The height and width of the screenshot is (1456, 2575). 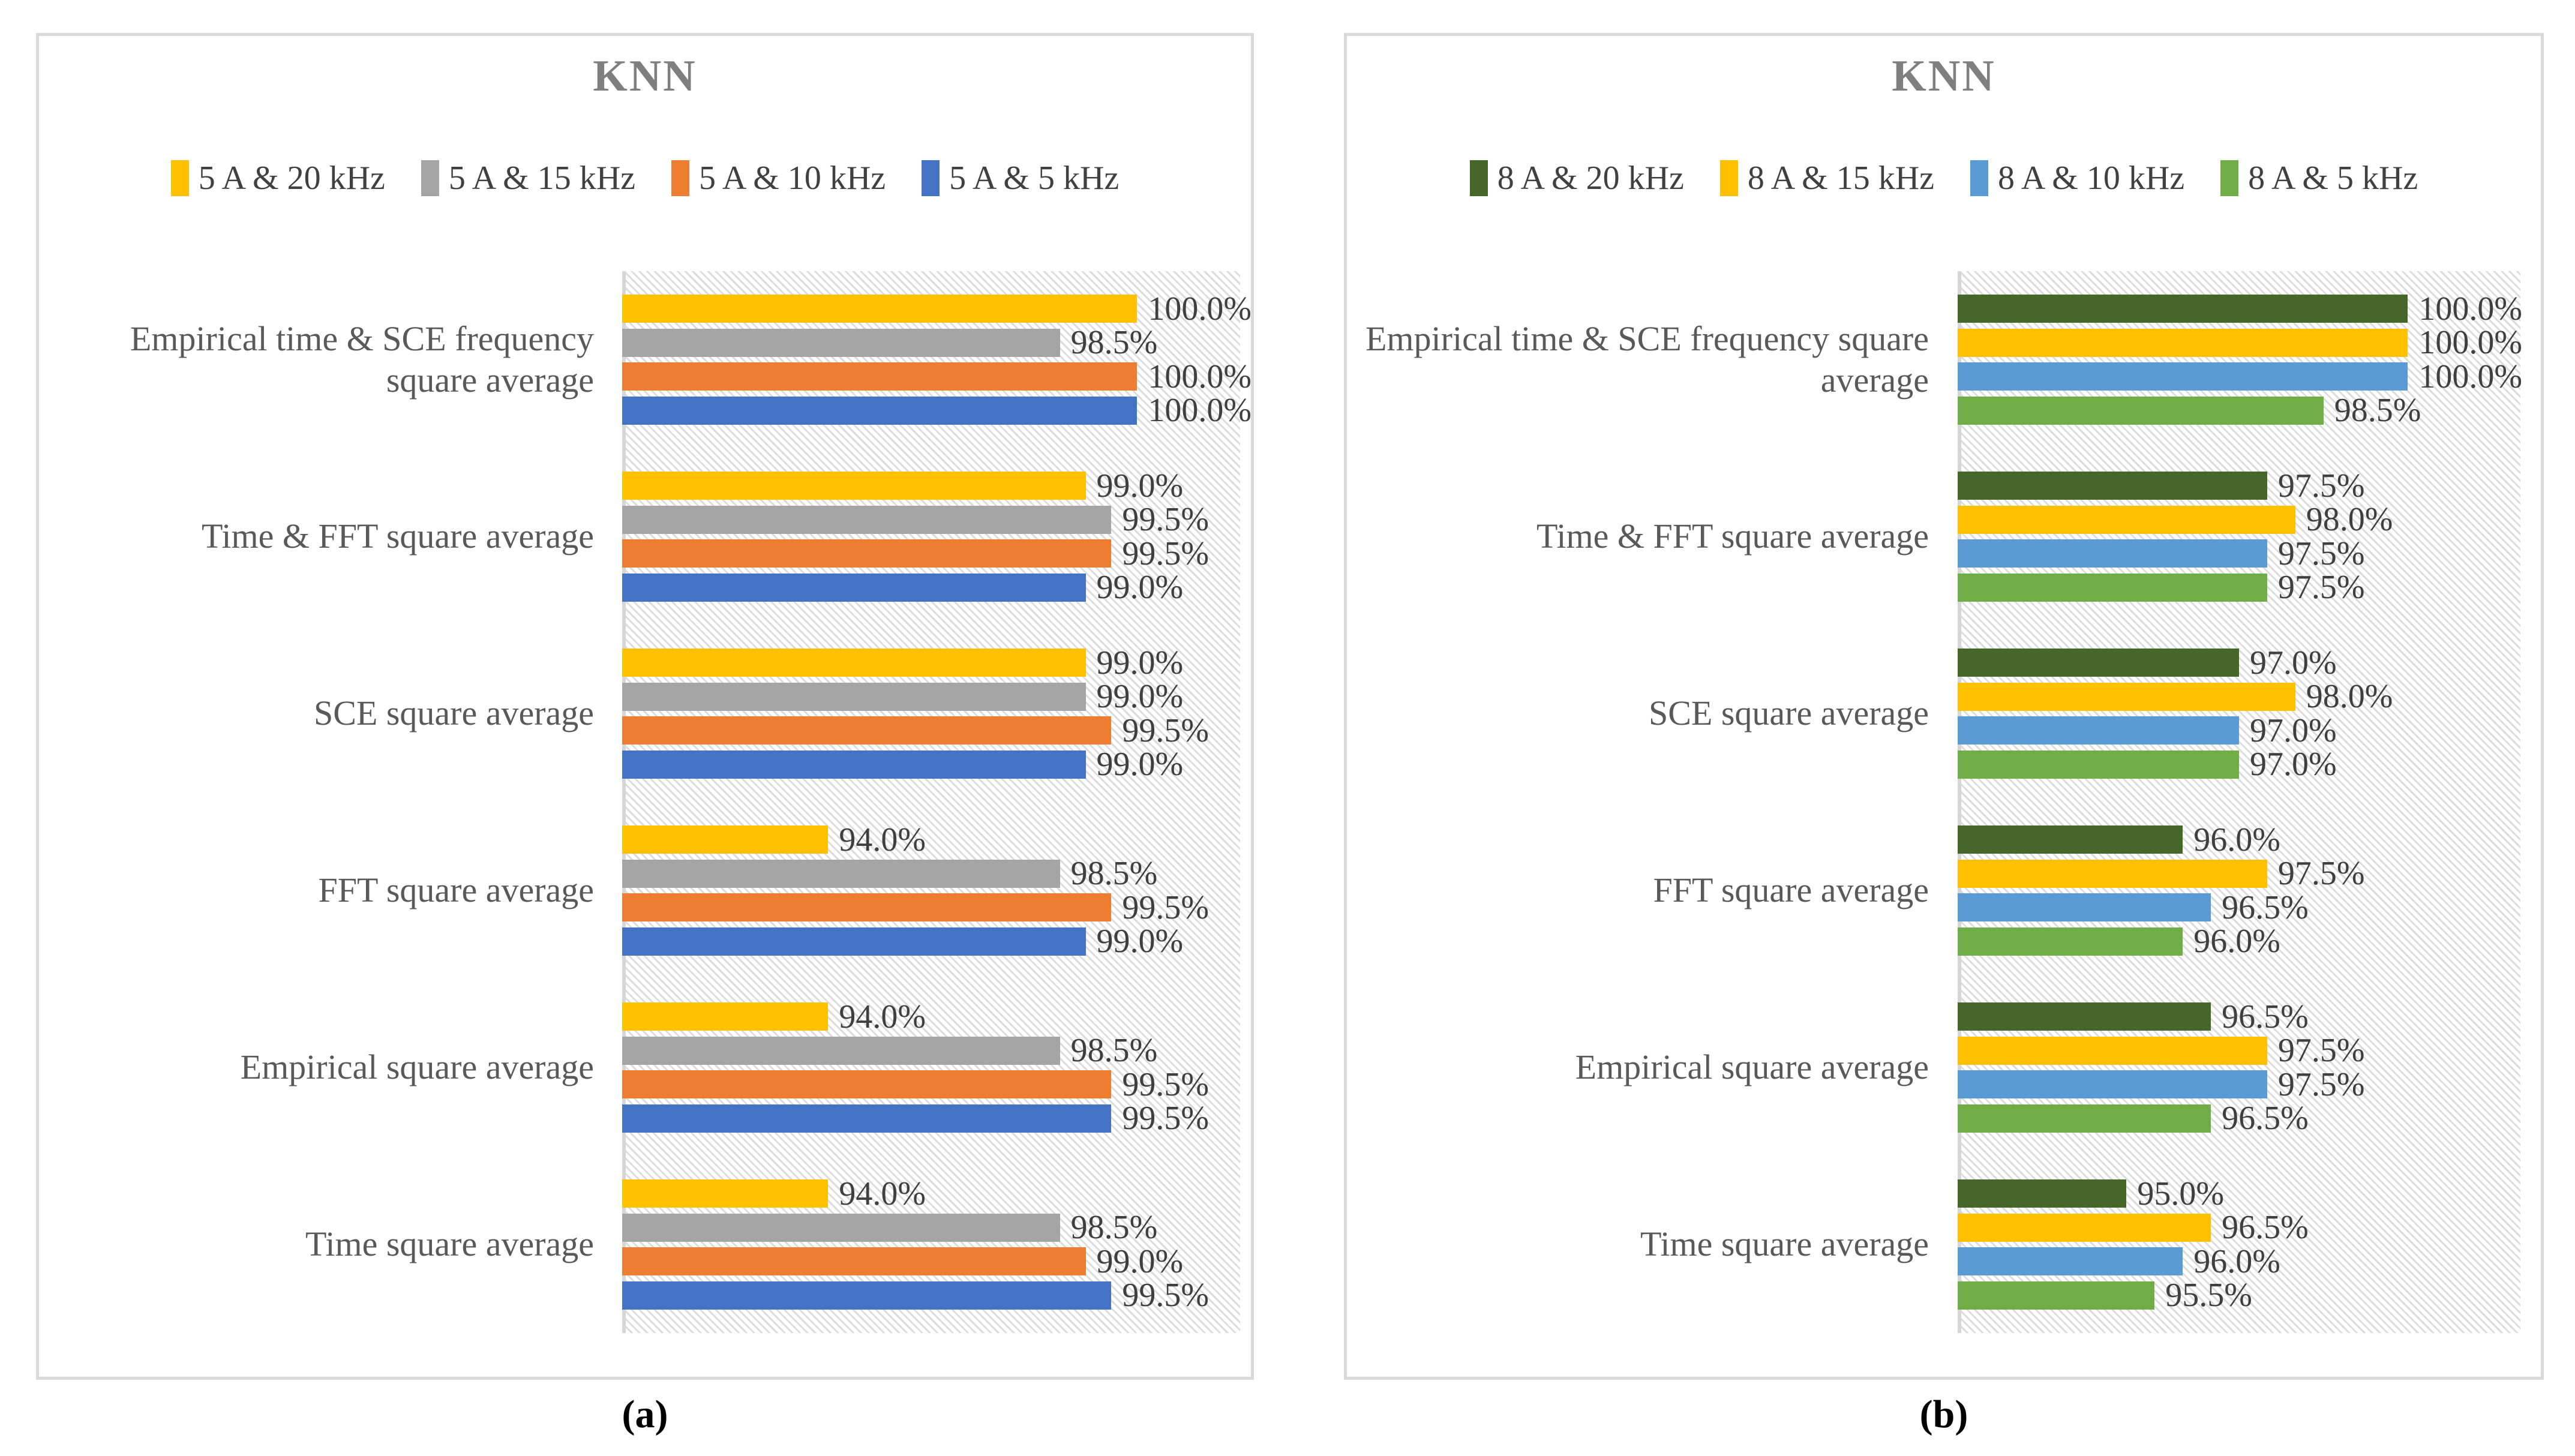 I want to click on category-row: SCE square average 97.0% 98.0% 97.0% 97.0%, so click(x=1944, y=713).